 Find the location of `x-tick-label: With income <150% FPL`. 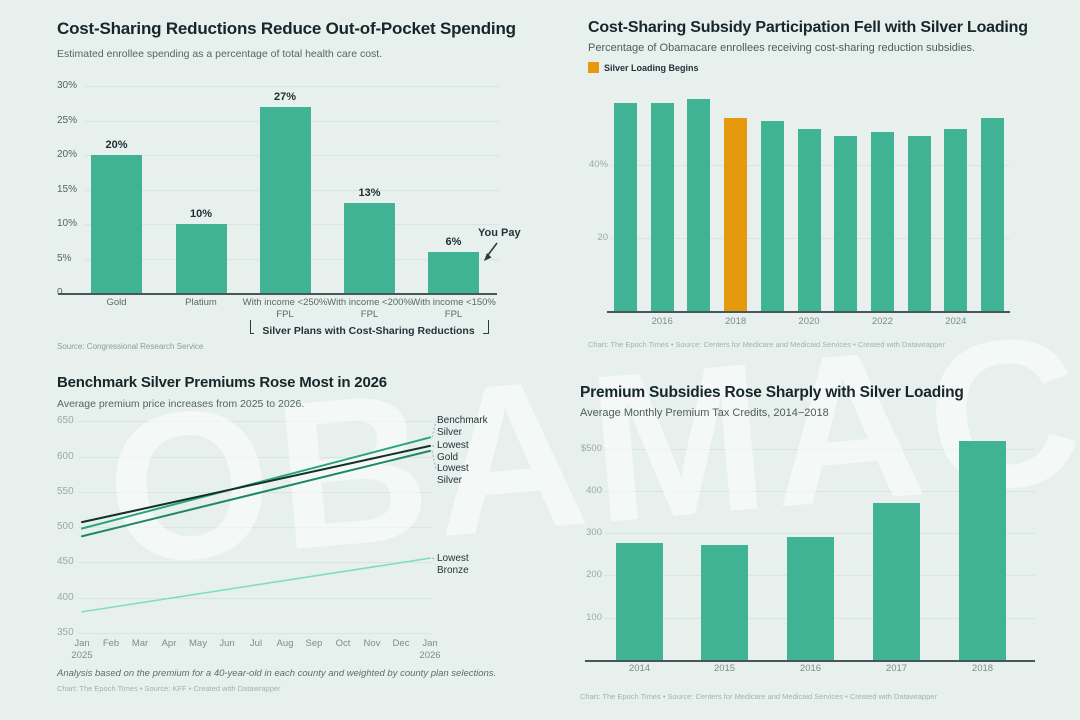

x-tick-label: With income <150% FPL is located at coordinates (453, 308).